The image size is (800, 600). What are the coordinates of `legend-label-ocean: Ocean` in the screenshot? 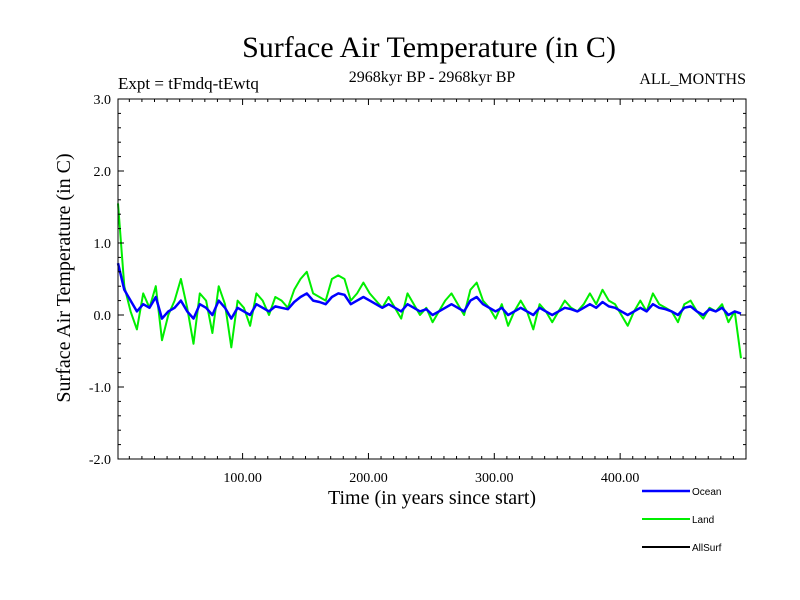 It's located at (706, 492).